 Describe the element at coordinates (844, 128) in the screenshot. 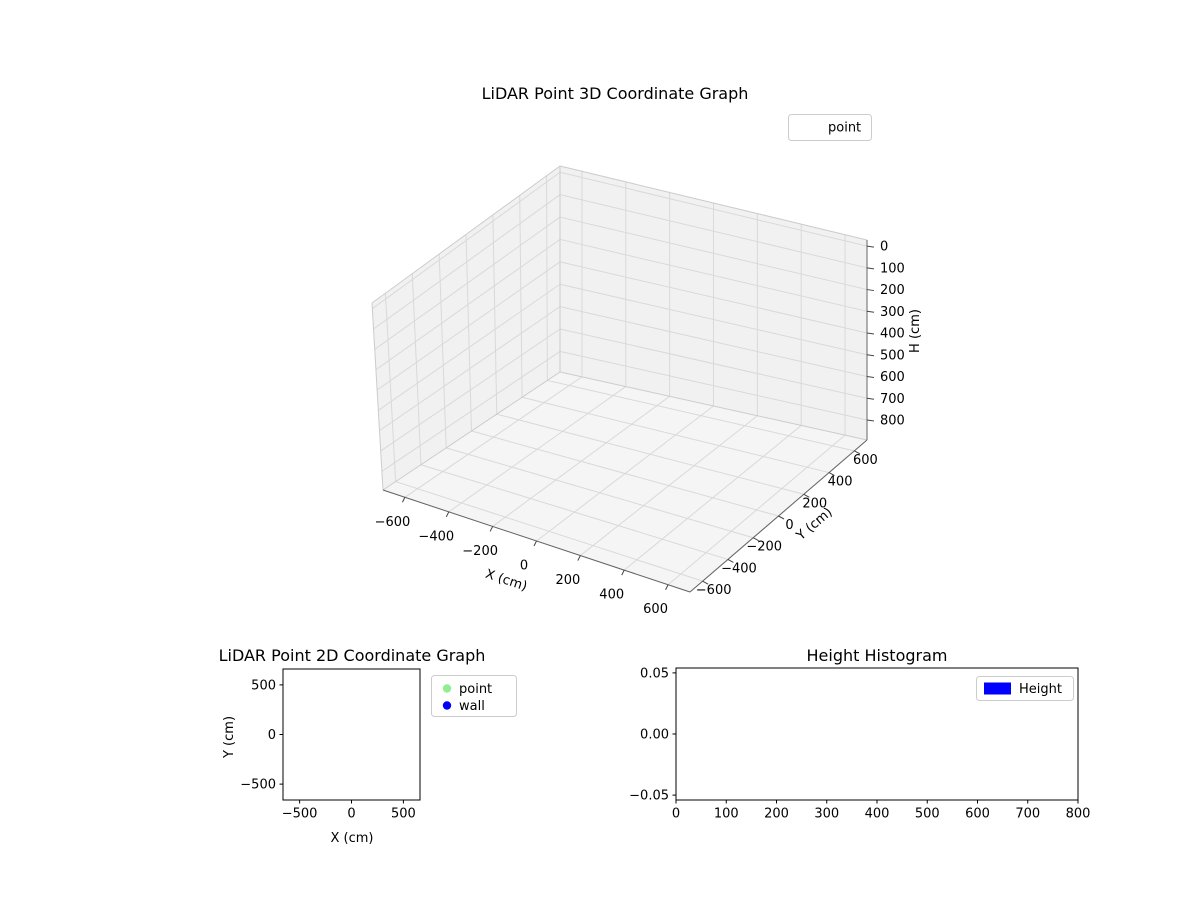

I see `legend-3d-point-label: point` at that location.